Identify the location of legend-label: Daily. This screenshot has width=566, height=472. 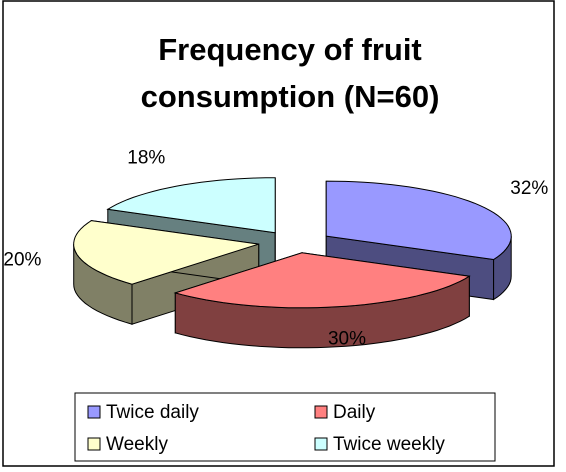
(354, 412).